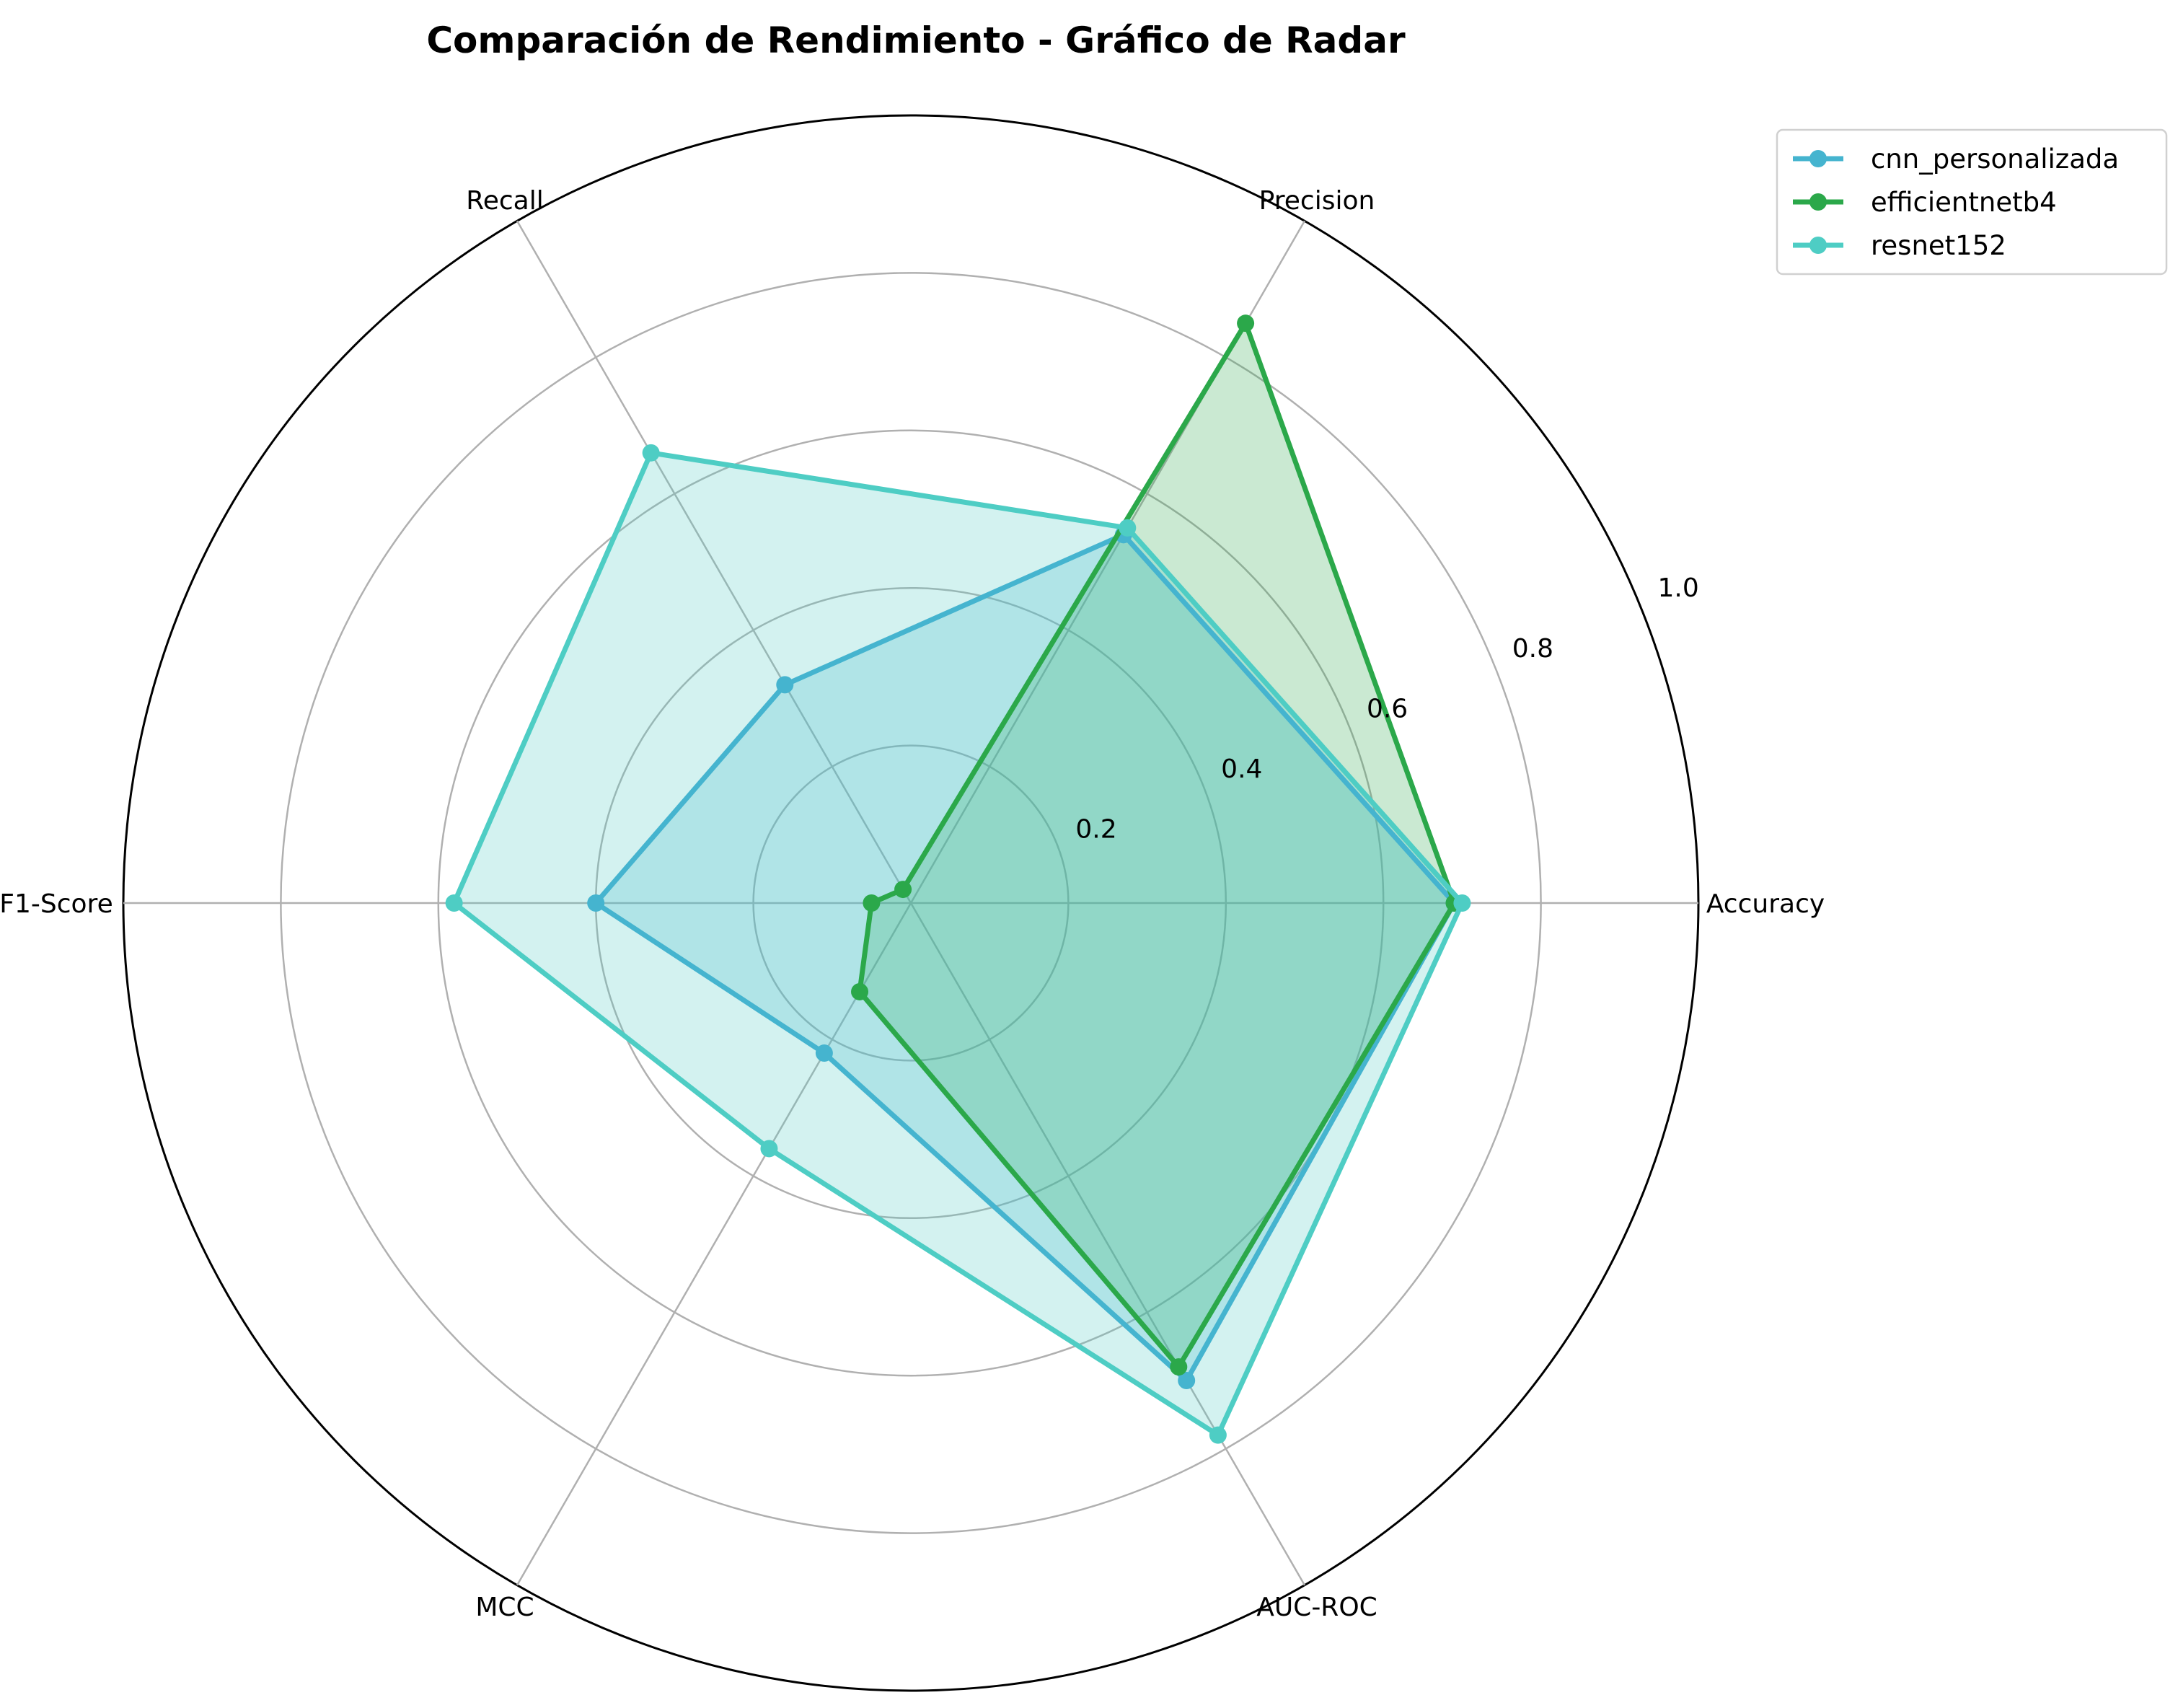 The width and height of the screenshot is (2178, 1708). I want to click on legend-marker-efficientnetb4, so click(1818, 202).